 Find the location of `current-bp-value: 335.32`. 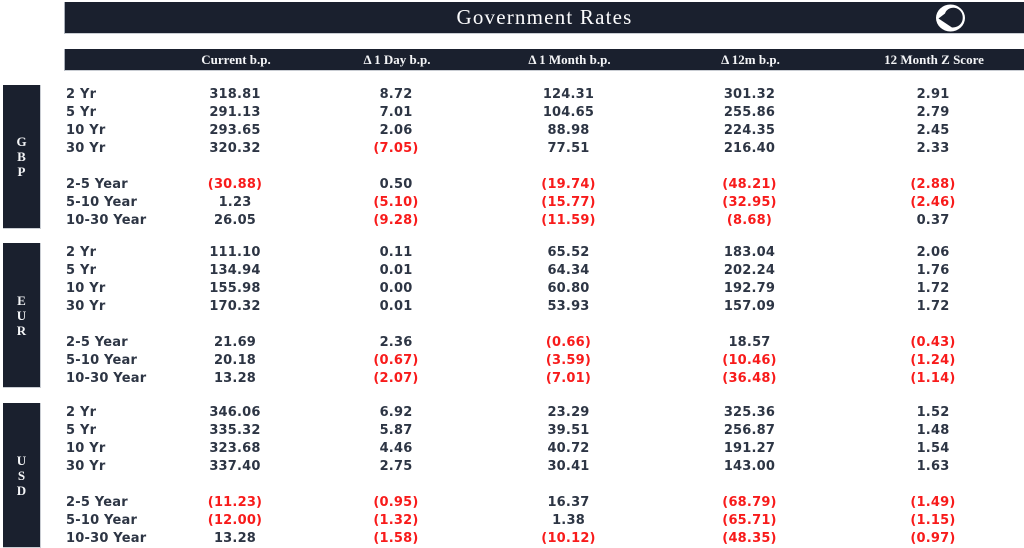

current-bp-value: 335.32 is located at coordinates (235, 430).